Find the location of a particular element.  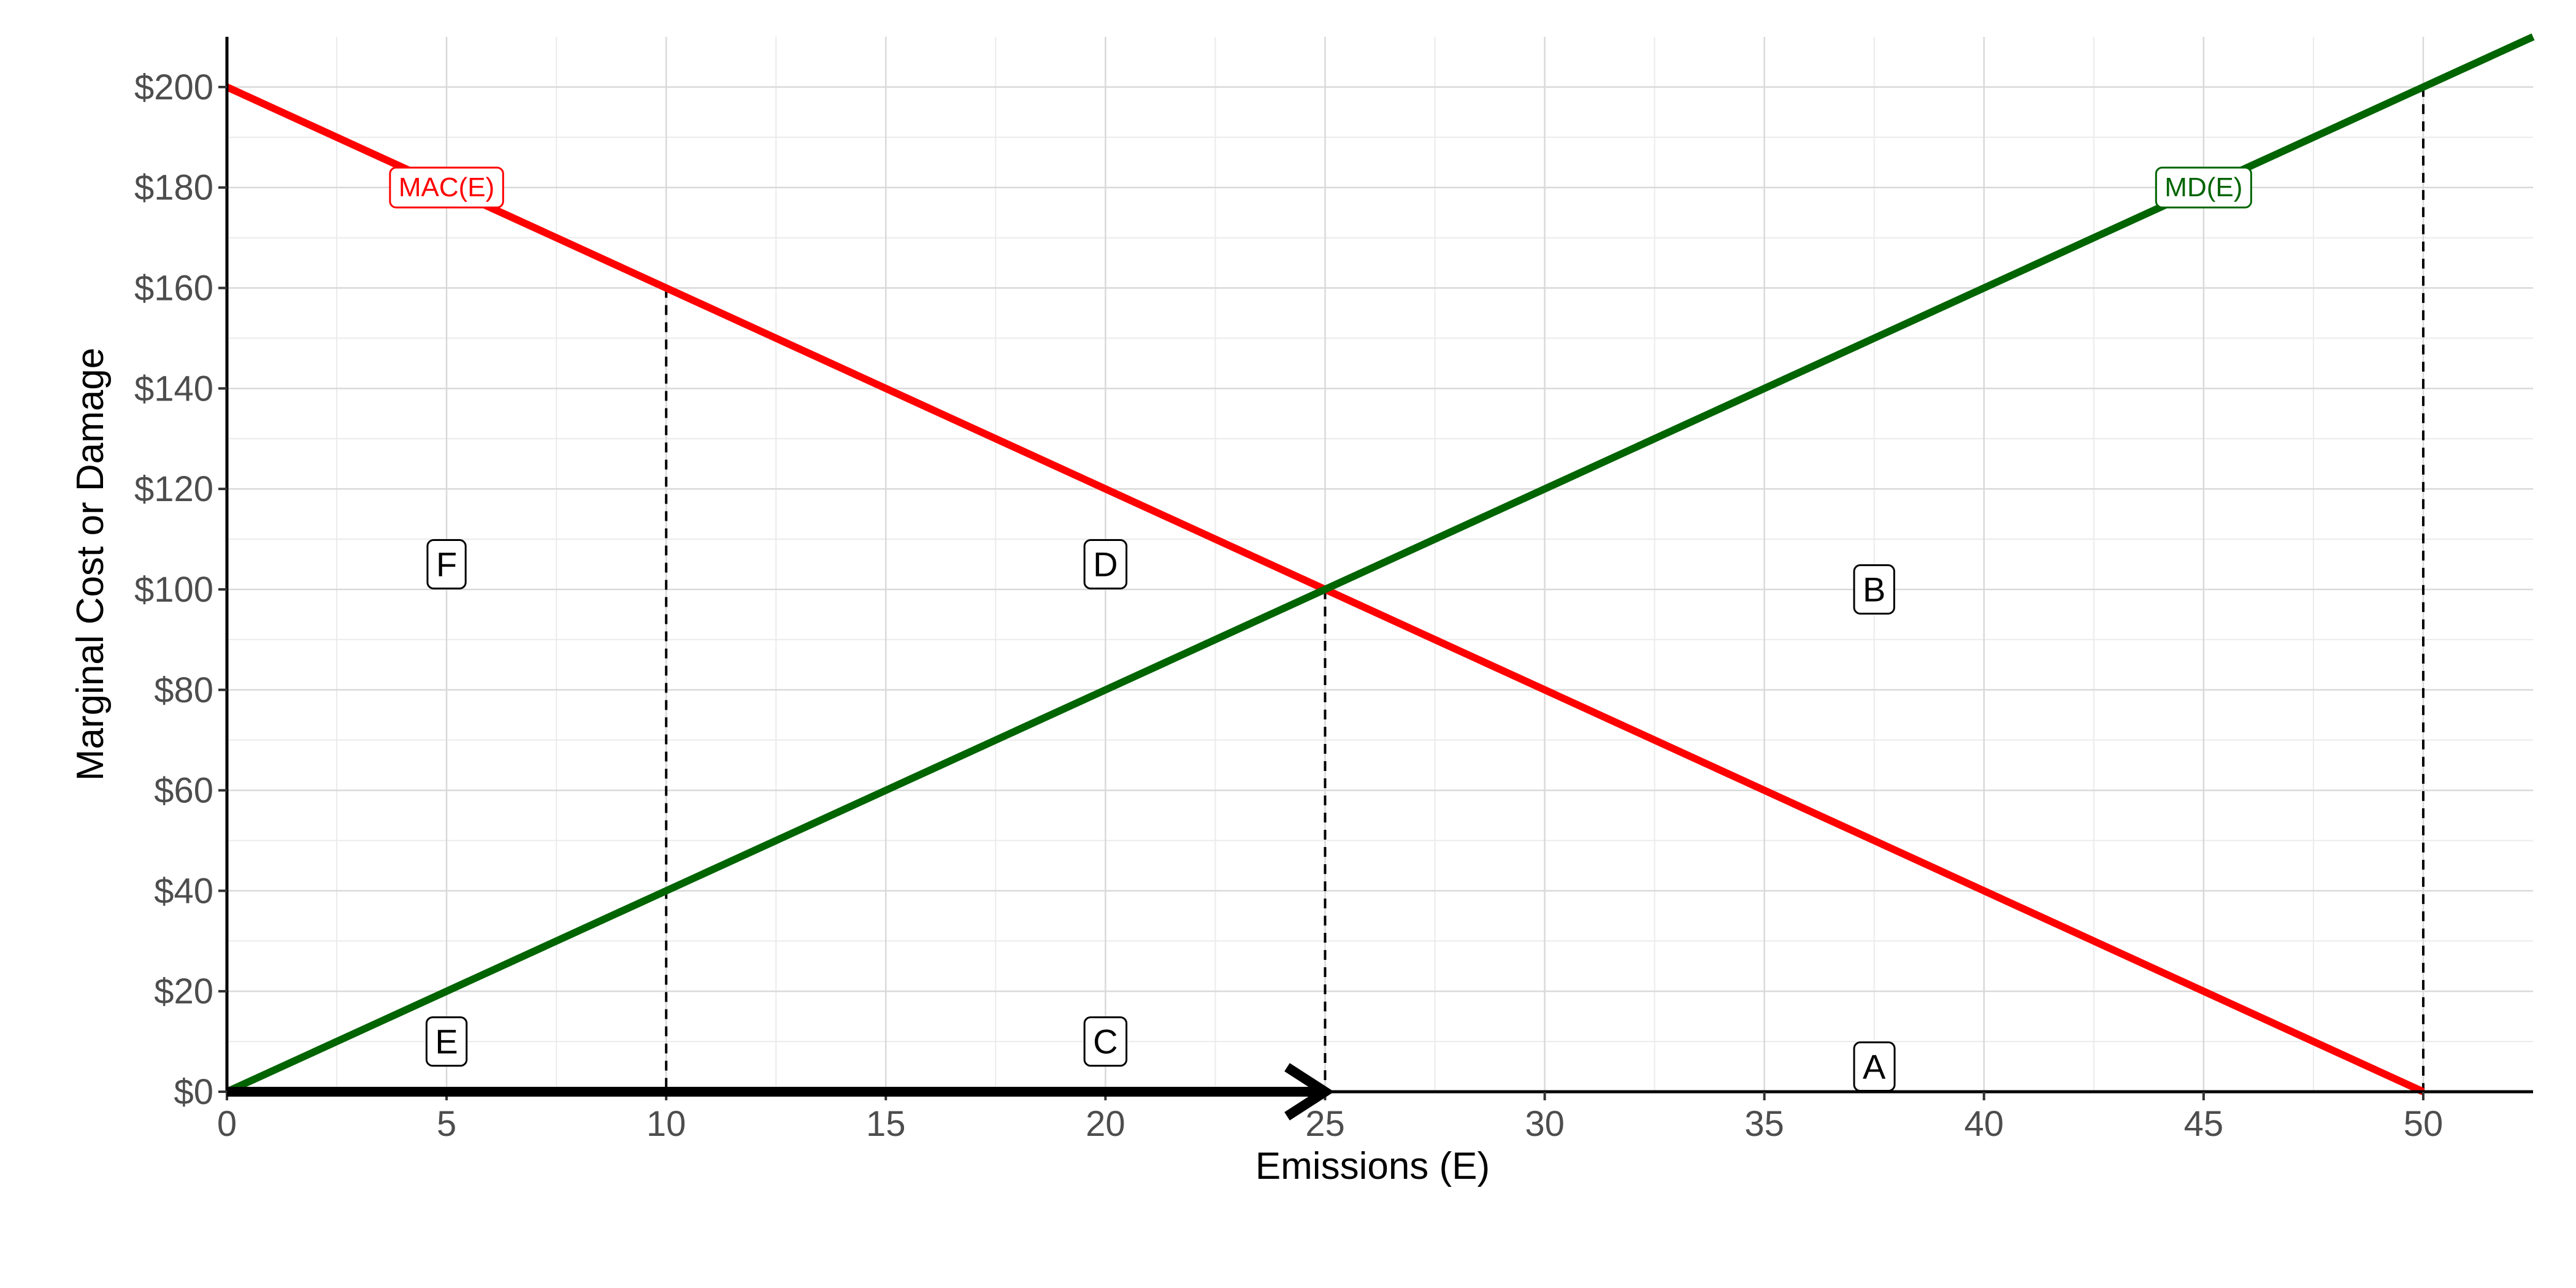

y-tick-label: $160 is located at coordinates (173, 289).